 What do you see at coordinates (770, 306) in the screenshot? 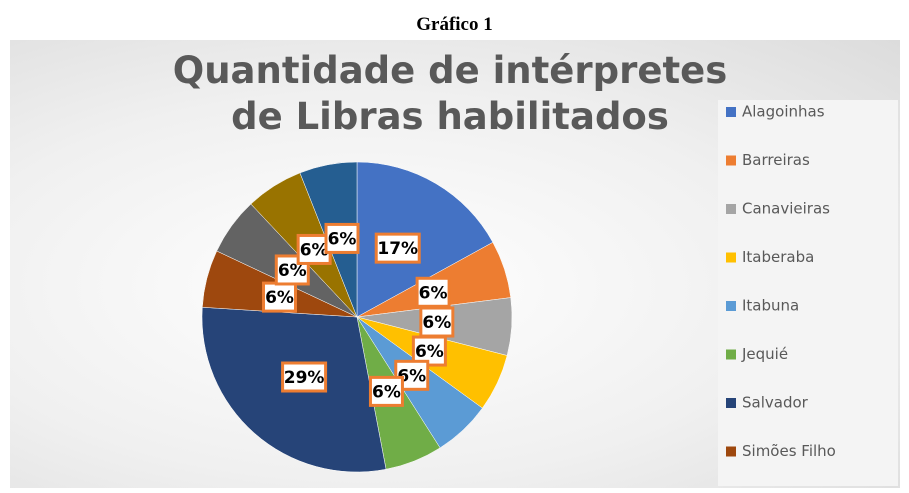
I see `legend-label: Itabuna` at bounding box center [770, 306].